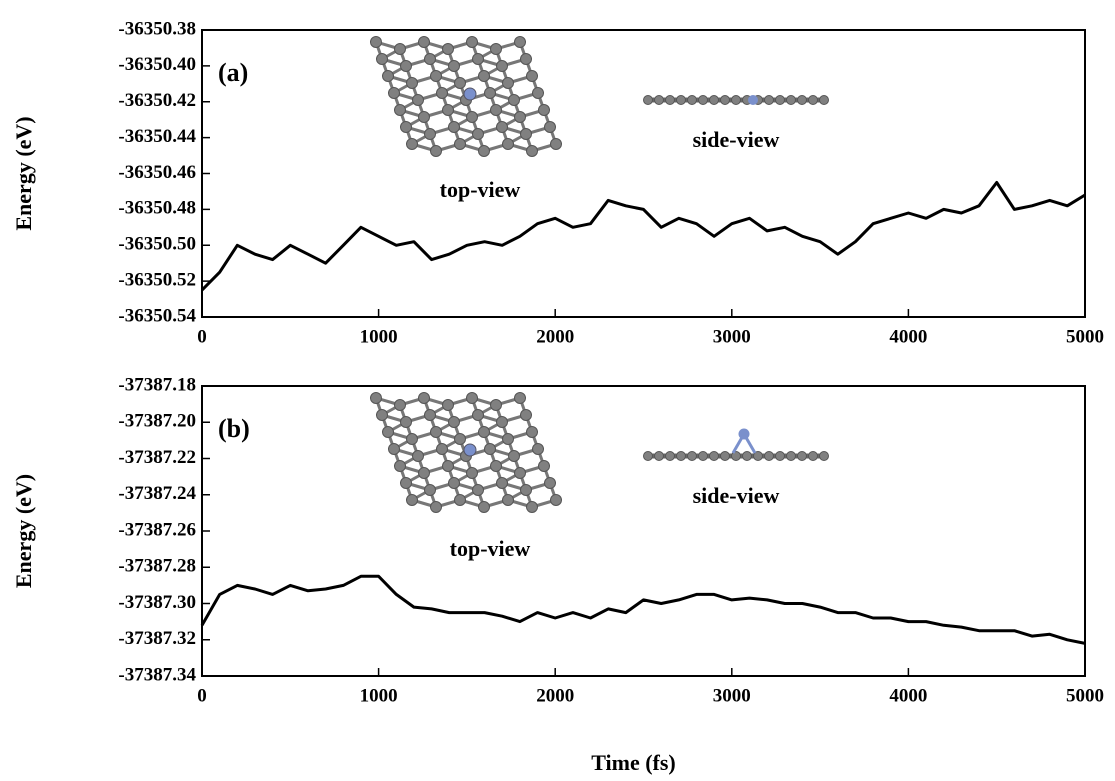 The image size is (1115, 781). I want to click on x-tick-label: 4000, so click(908, 336).